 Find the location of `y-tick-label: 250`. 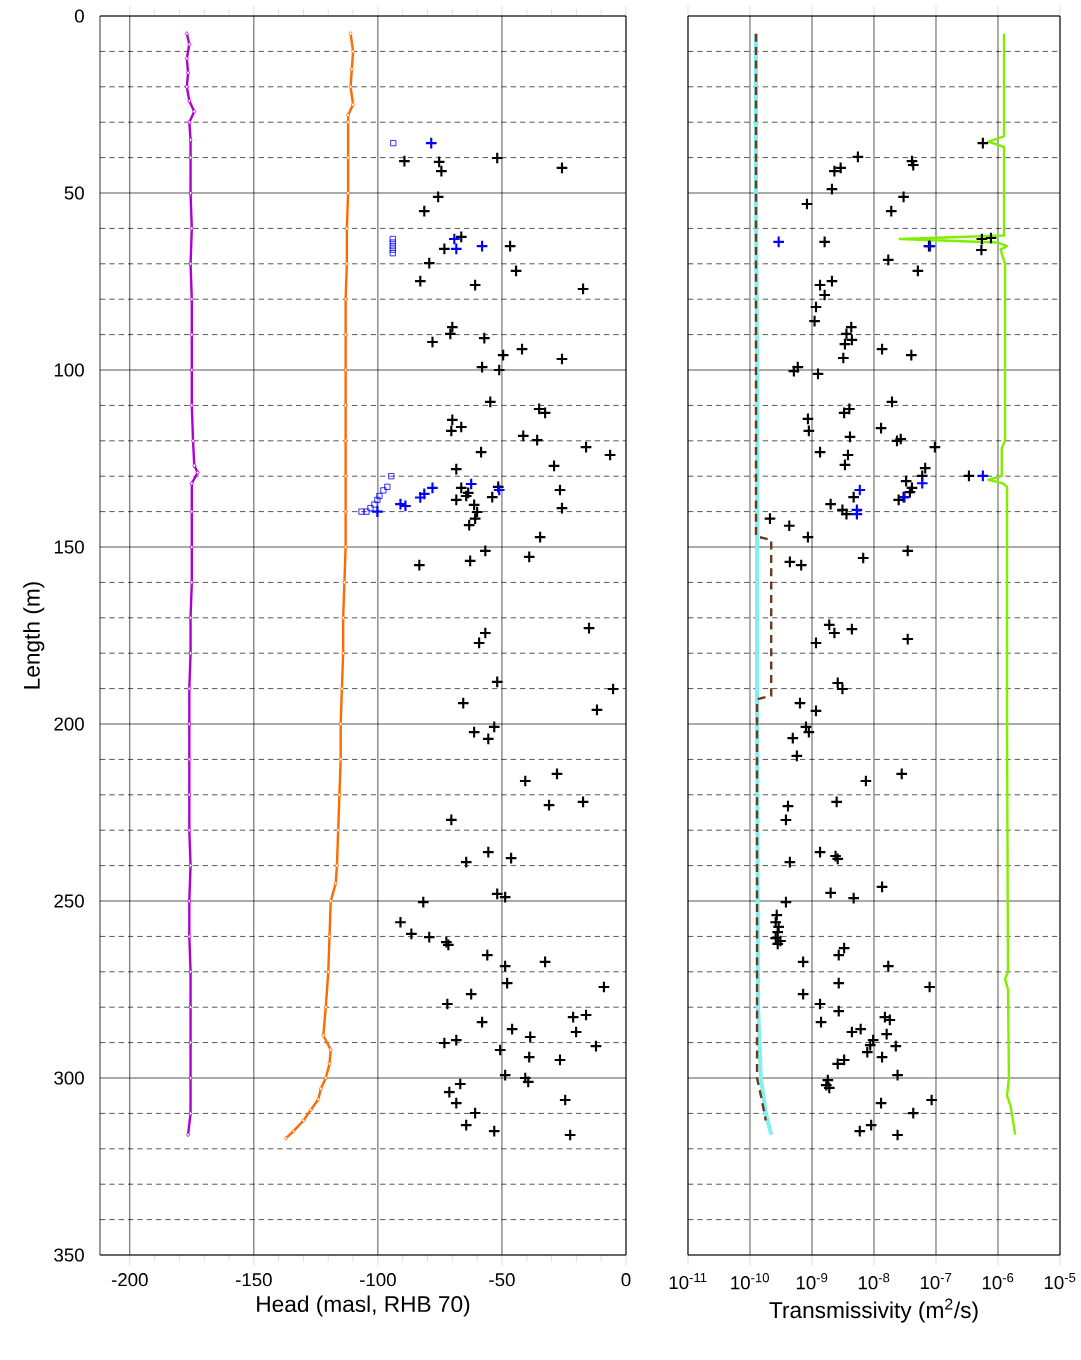

y-tick-label: 250 is located at coordinates (69, 901).